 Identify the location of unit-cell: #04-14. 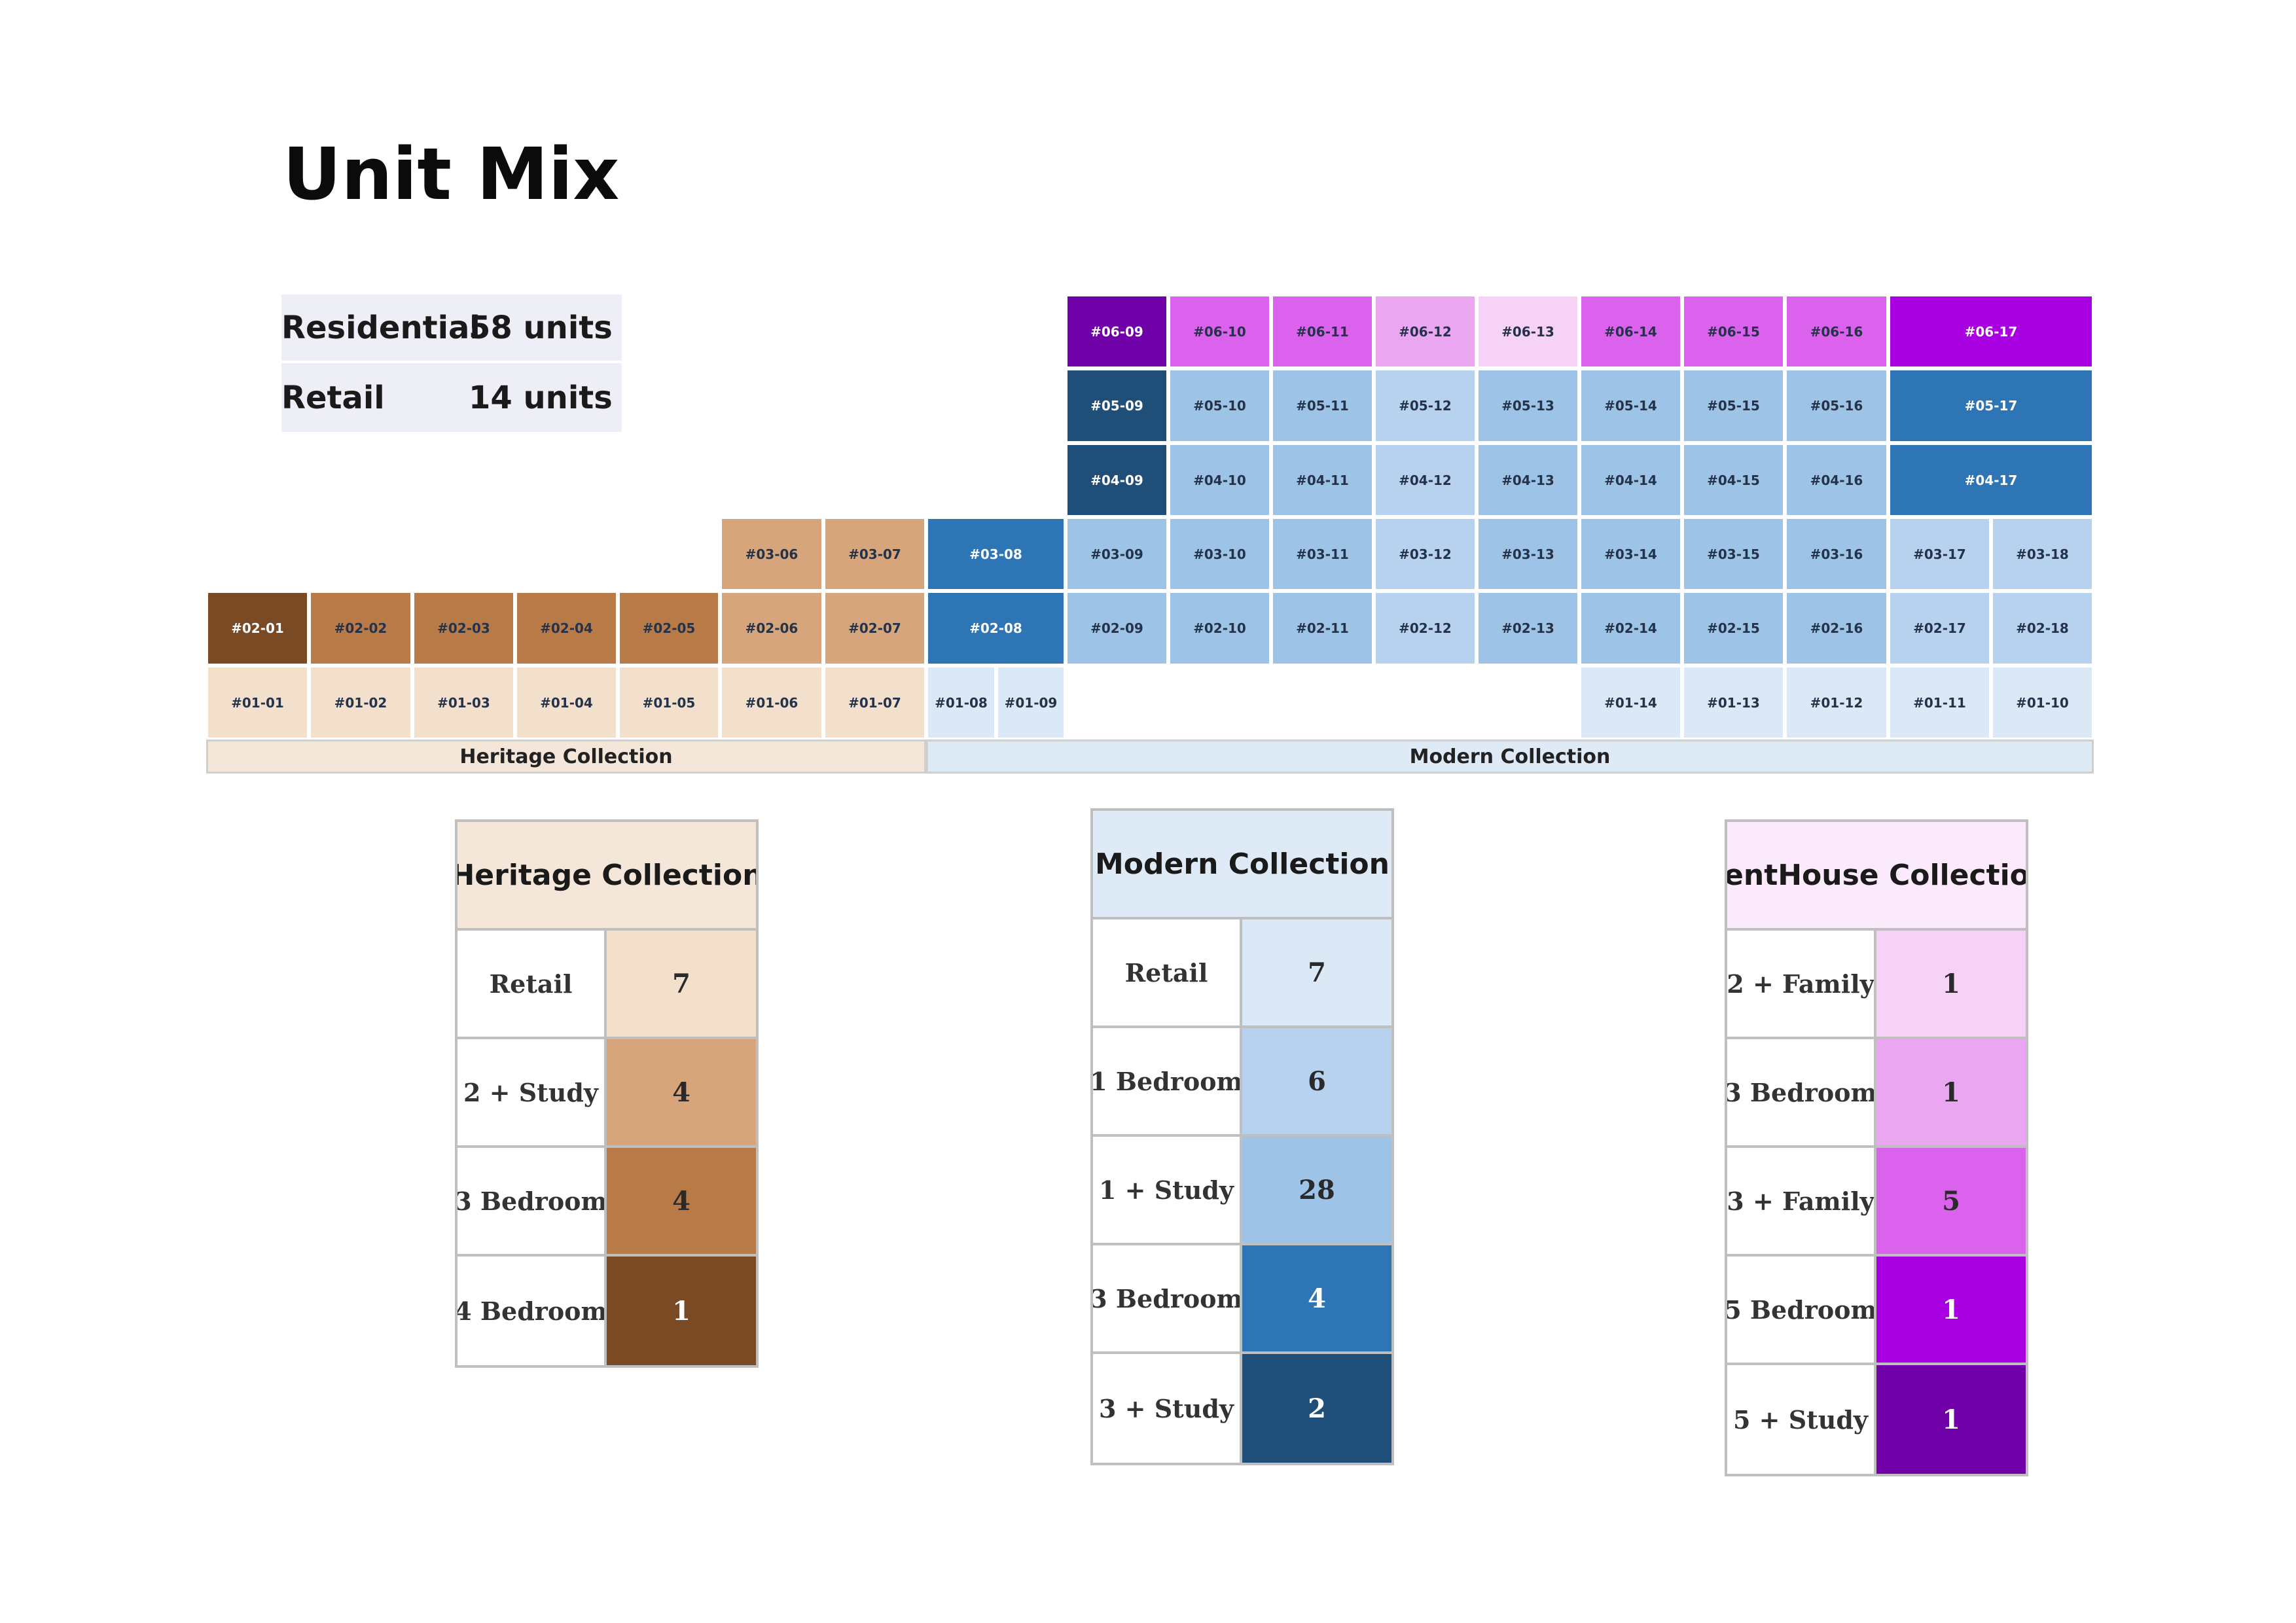
(1630, 480).